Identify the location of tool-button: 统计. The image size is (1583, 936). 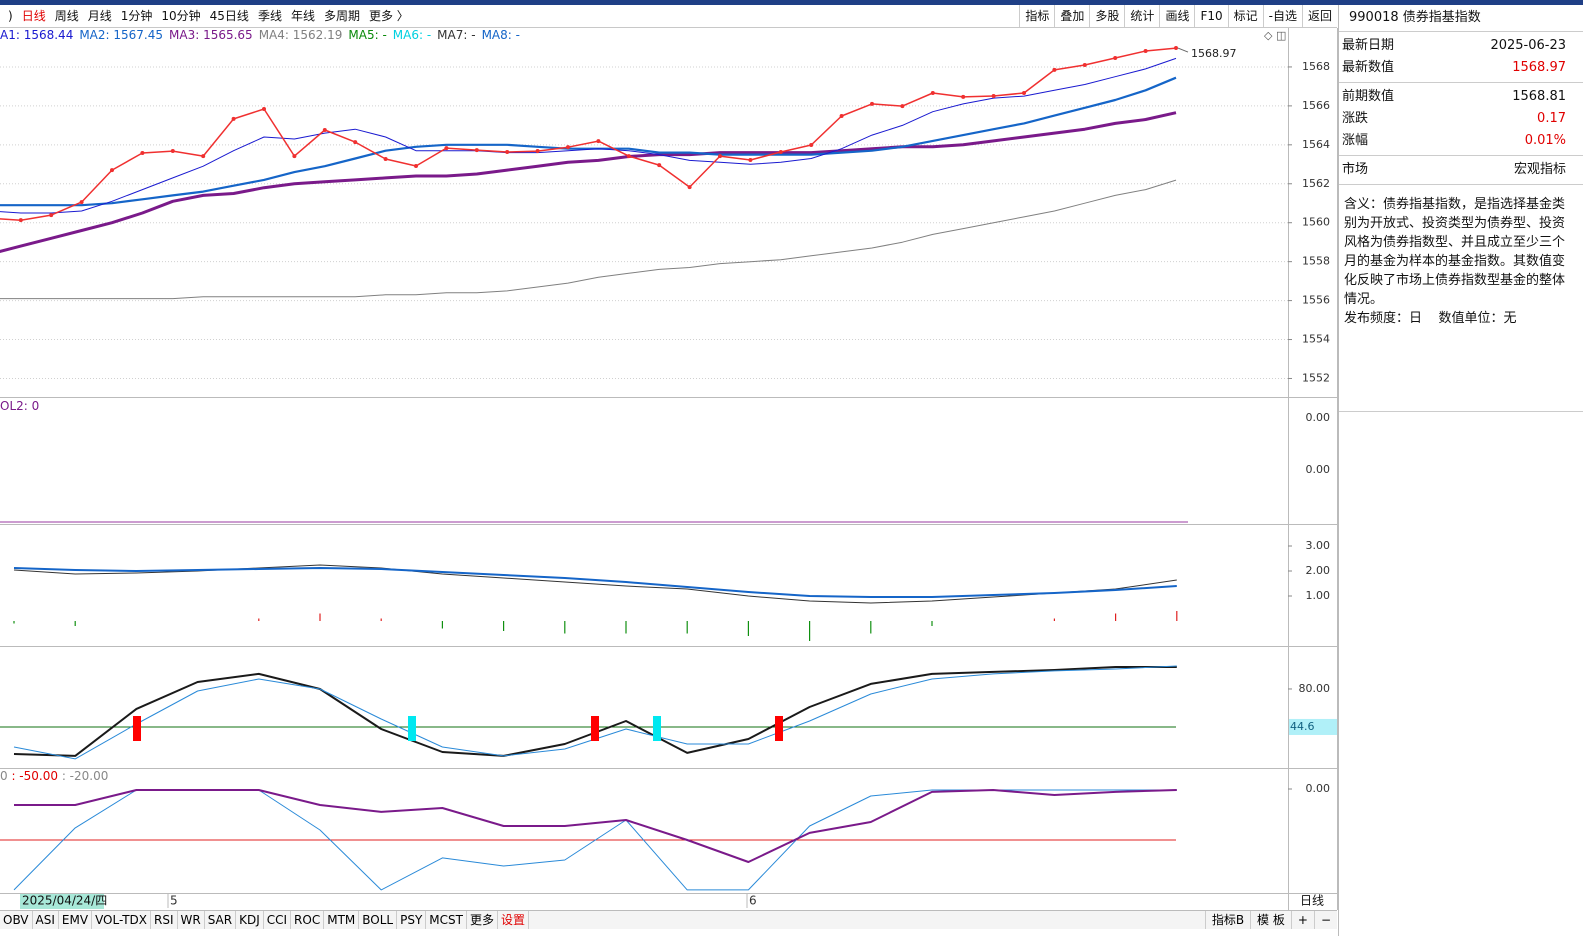
(1141, 16).